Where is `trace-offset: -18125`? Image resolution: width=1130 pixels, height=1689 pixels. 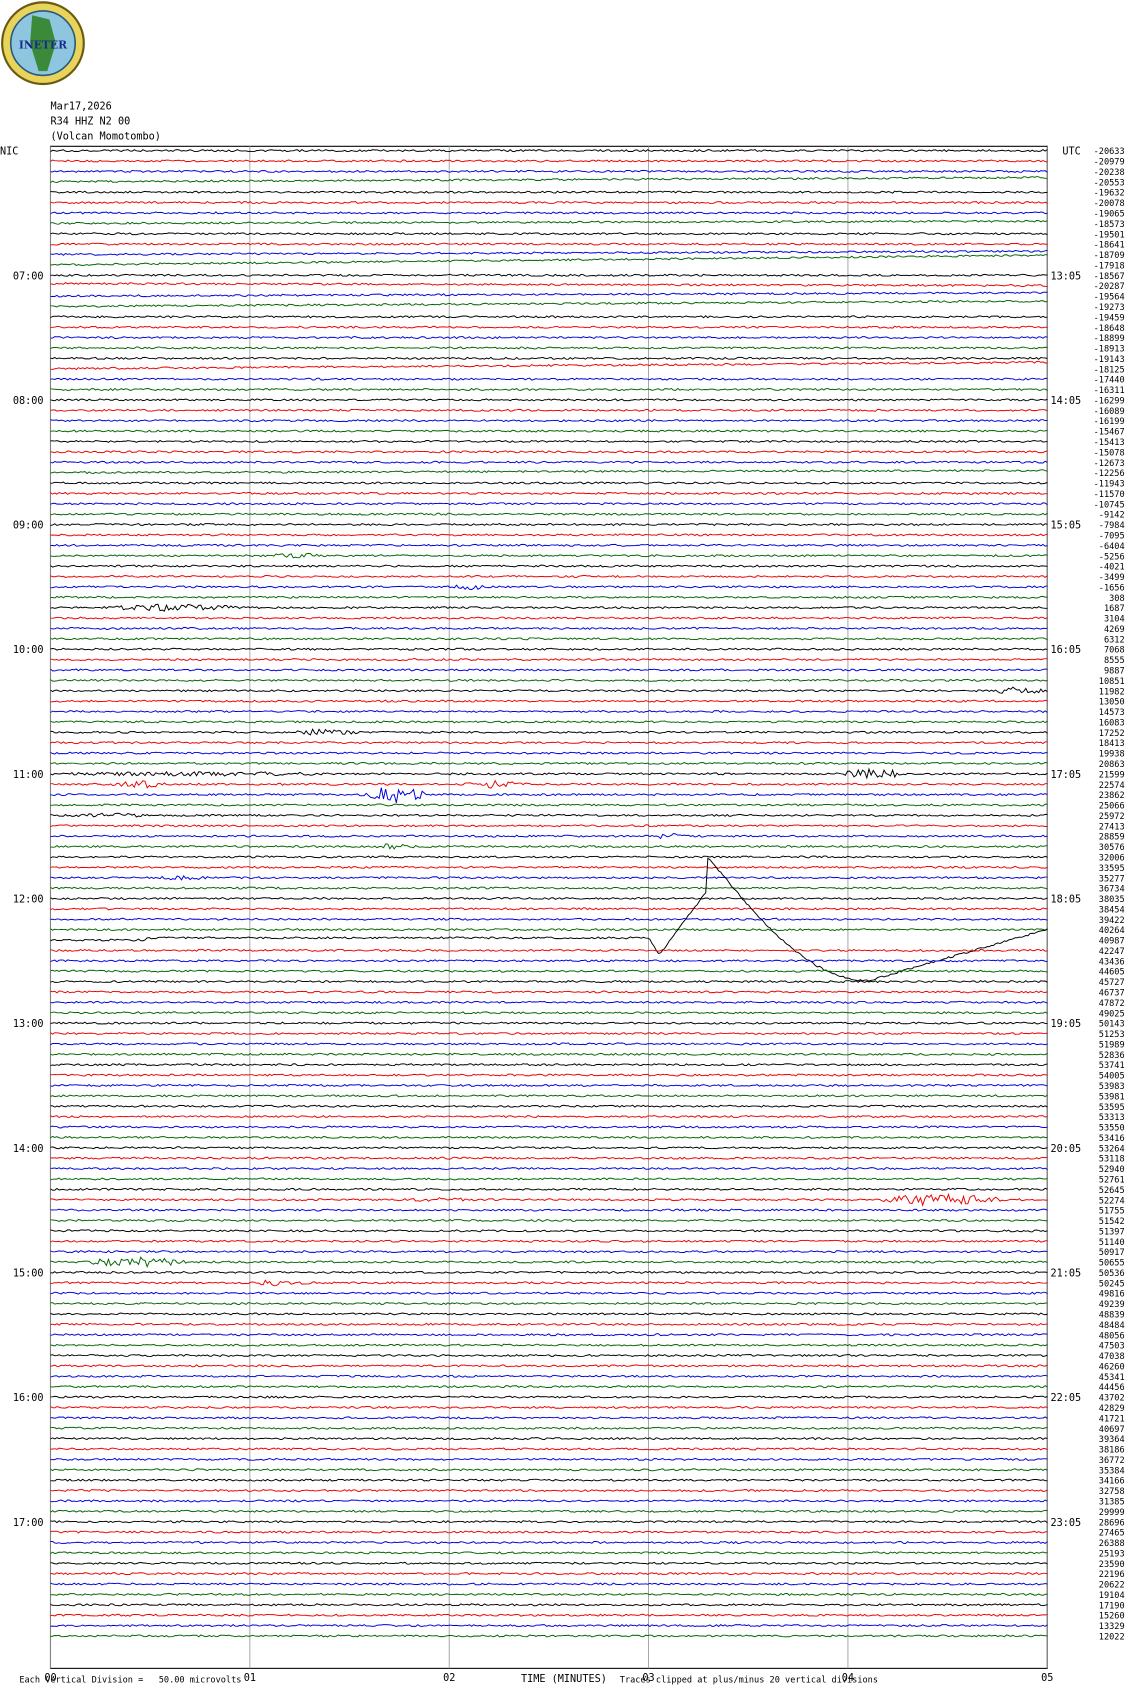 trace-offset: -18125 is located at coordinates (1109, 370).